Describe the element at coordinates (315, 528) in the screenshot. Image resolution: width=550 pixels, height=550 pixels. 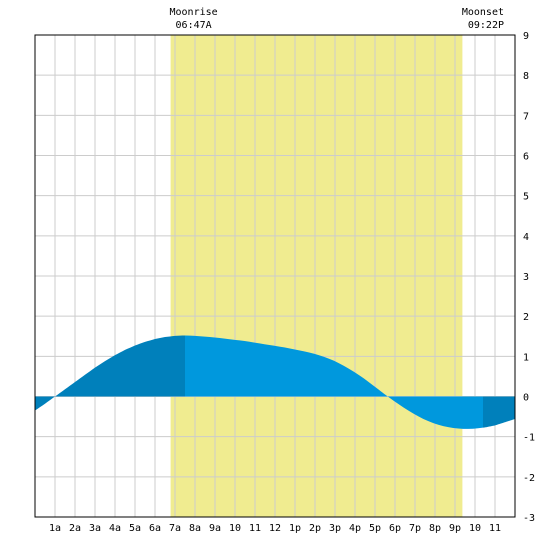
I see `x-tick-label: 2p` at that location.